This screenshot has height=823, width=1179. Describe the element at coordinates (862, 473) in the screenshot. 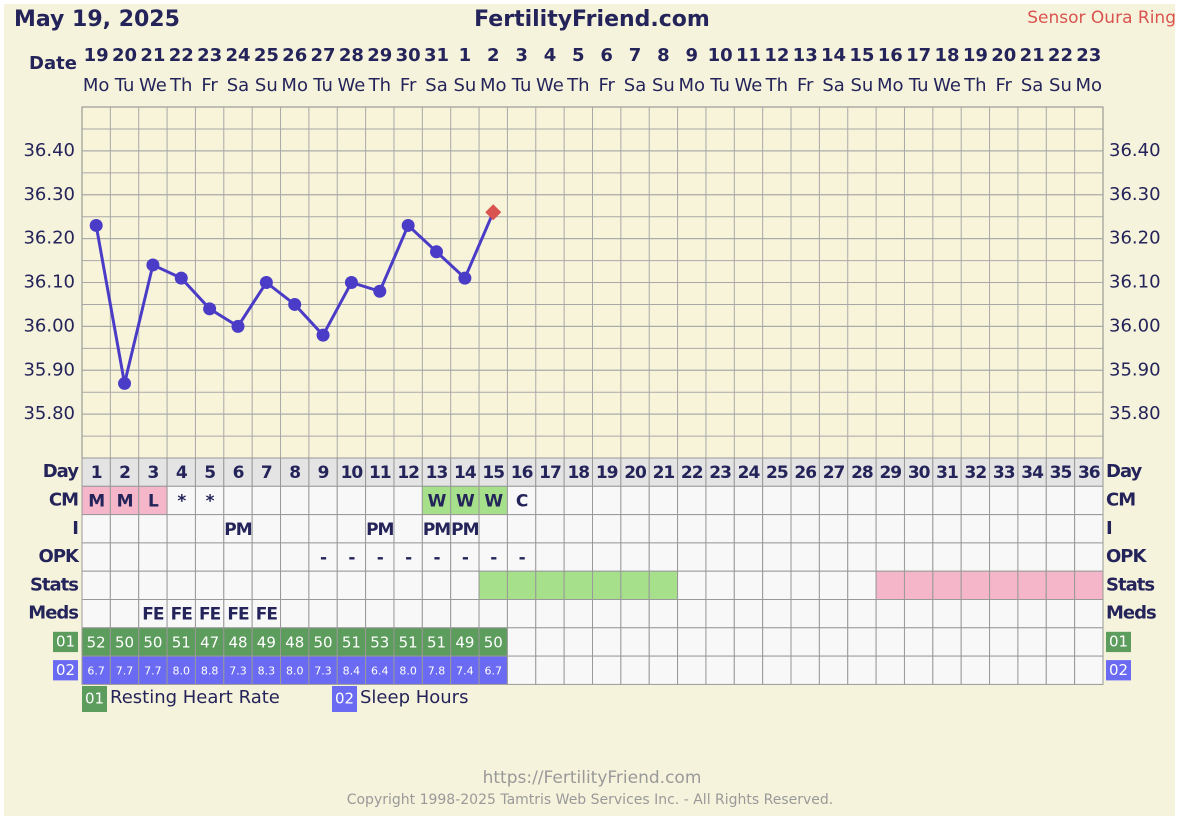

I see `cell-text: 28` at that location.